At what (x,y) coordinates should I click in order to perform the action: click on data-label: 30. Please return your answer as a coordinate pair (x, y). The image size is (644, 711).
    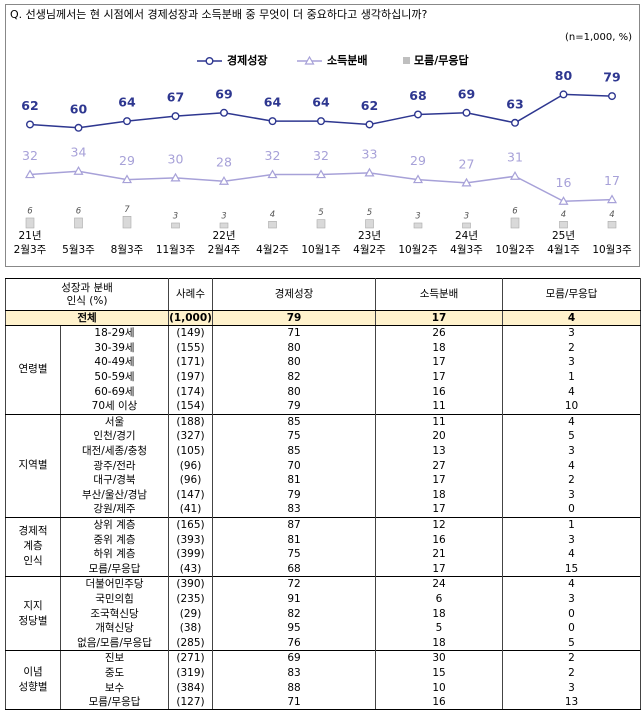
    Looking at the image, I should click on (176, 158).